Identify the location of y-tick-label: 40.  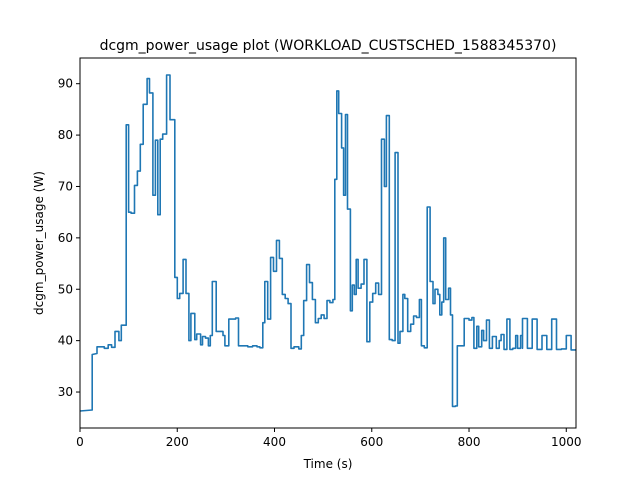
(65, 341).